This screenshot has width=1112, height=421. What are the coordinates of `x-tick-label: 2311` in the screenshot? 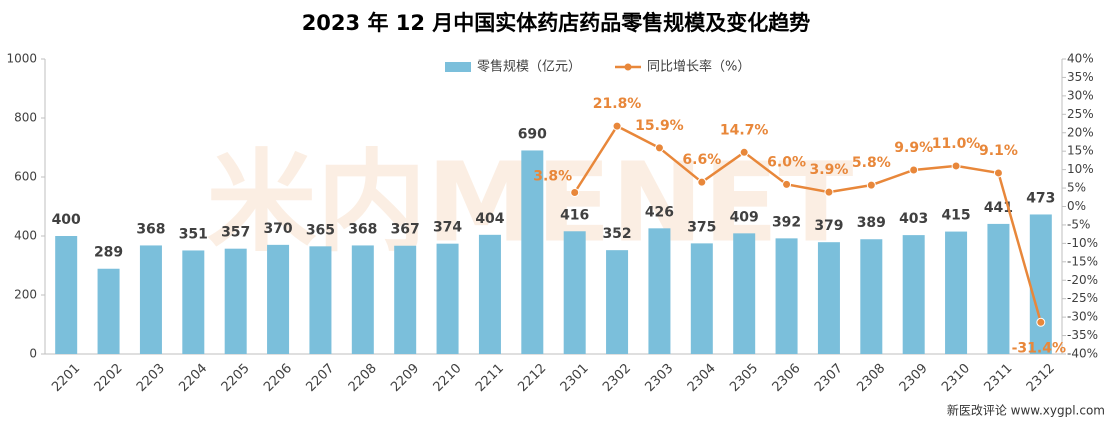 It's located at (998, 378).